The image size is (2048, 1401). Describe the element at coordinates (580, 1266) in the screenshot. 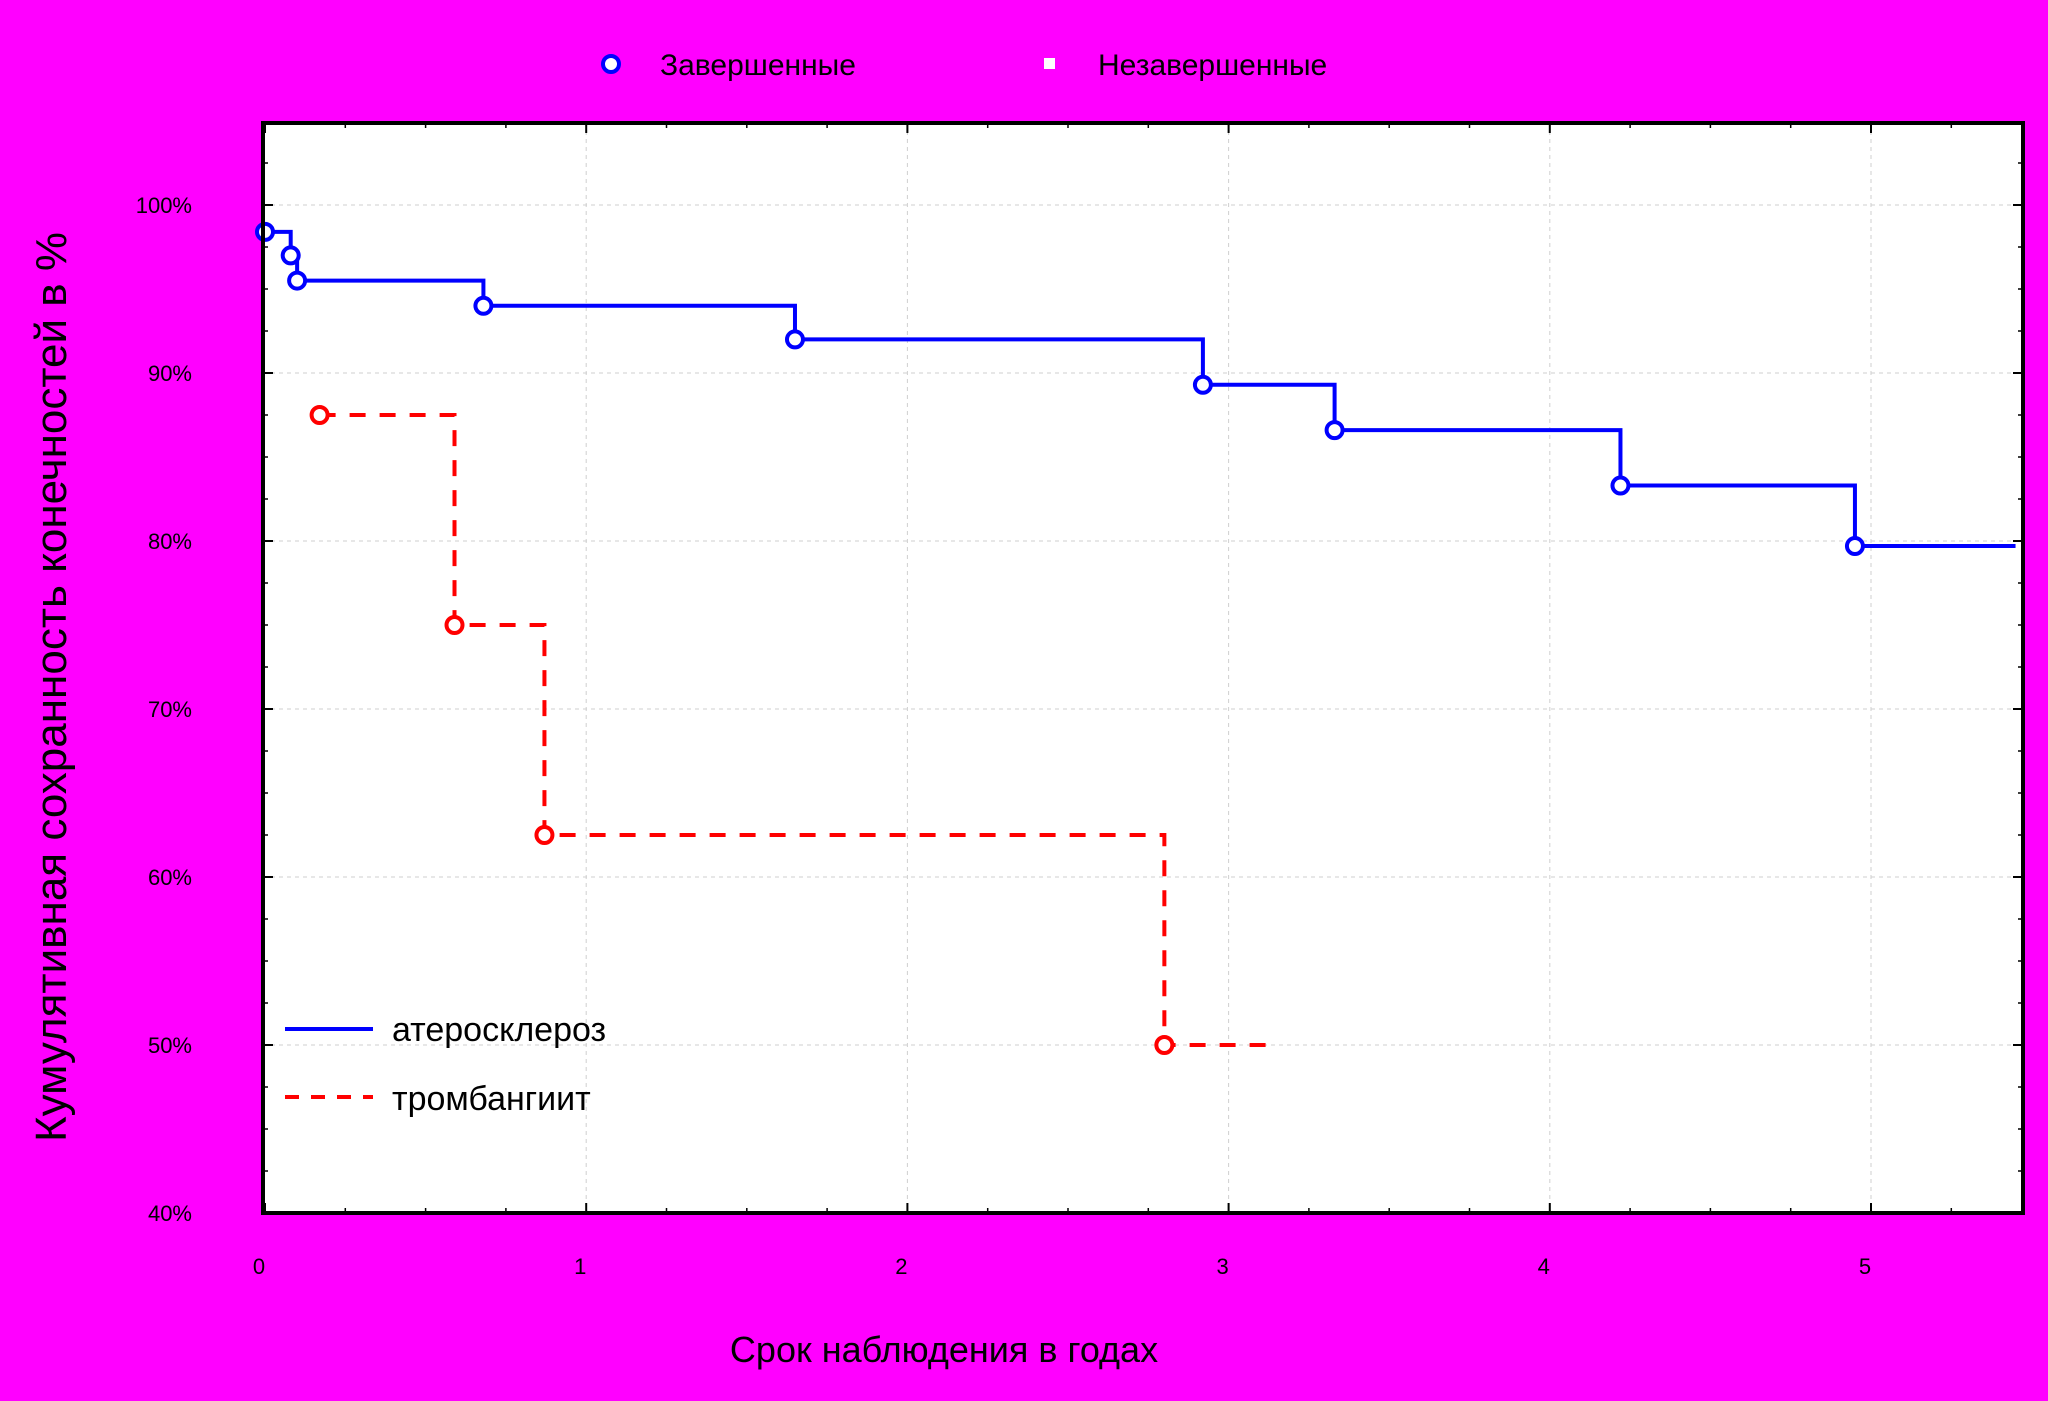

I see `x-tick-label: 1` at that location.